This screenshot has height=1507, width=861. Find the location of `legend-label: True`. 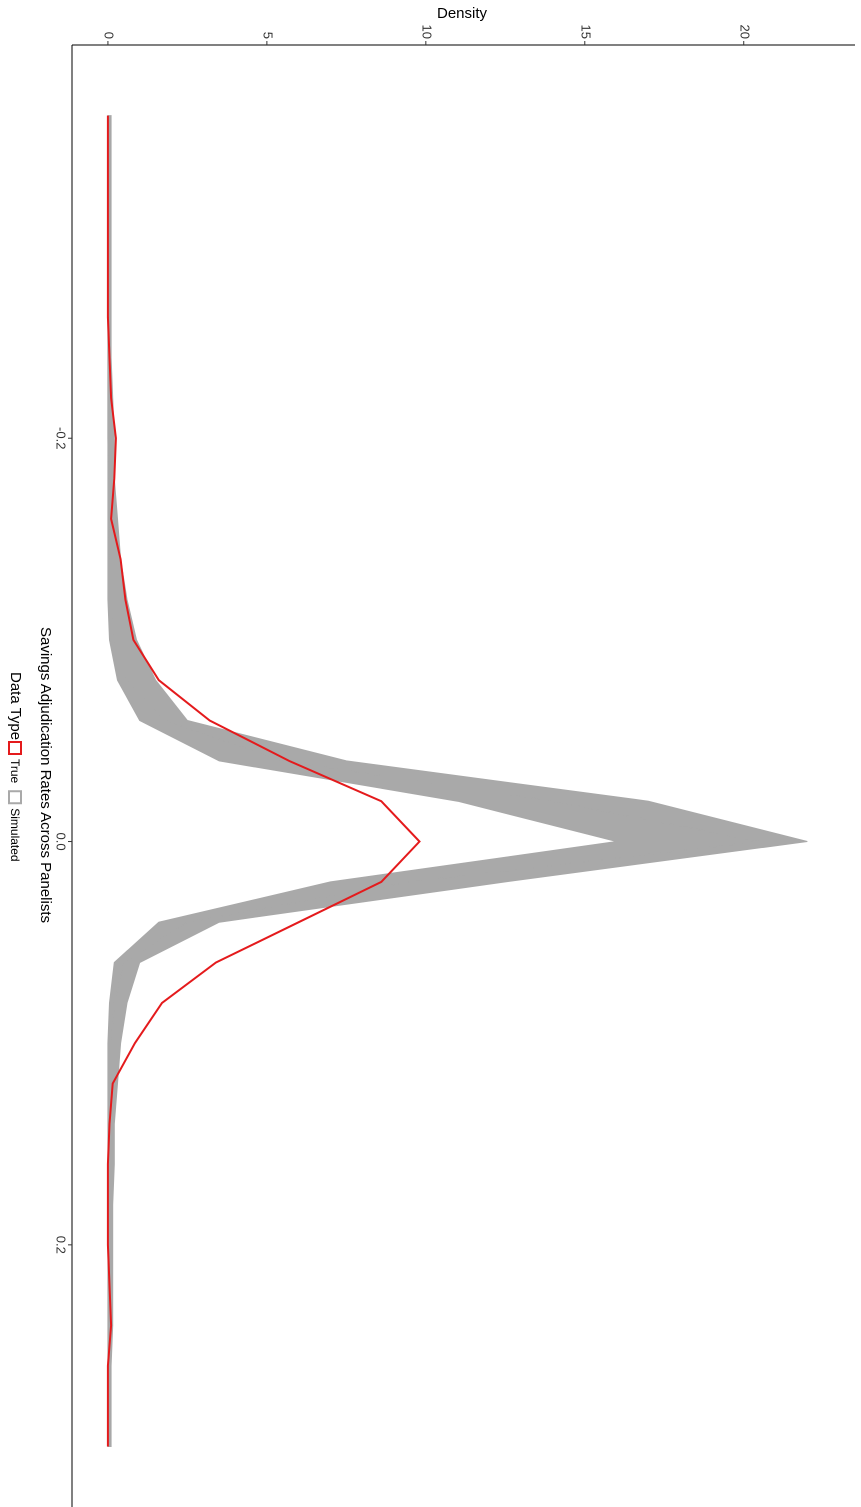

legend-label: True is located at coordinates (15, 771).